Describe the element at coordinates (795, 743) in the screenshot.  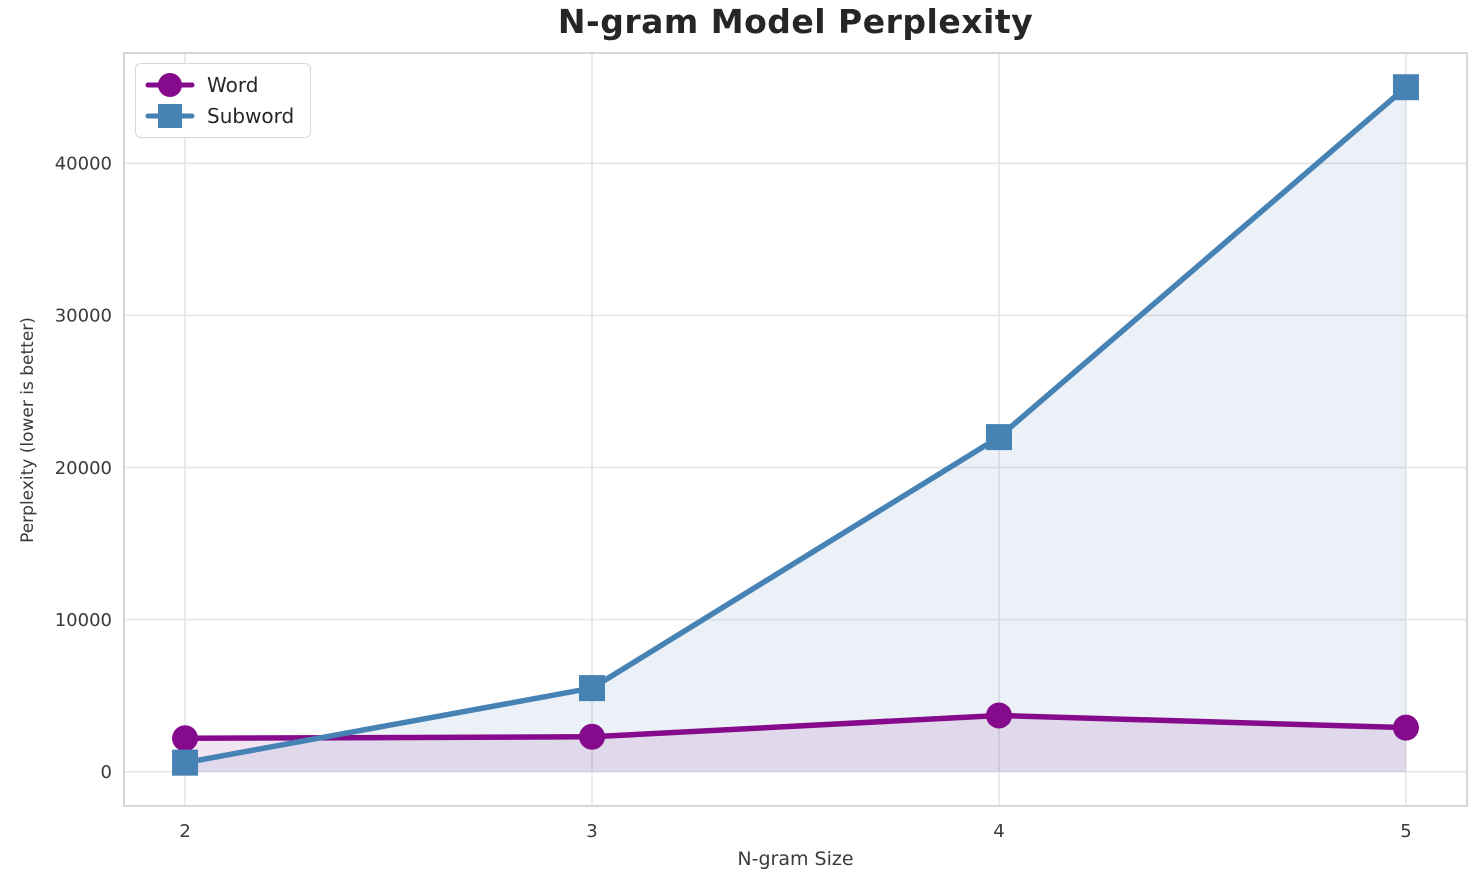
I see `word-area-fill` at that location.